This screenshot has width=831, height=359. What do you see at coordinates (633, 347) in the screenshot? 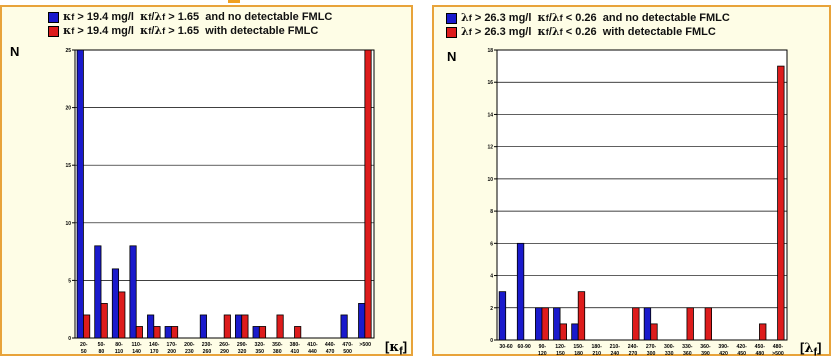
I see `x-tick-label: 240-` at bounding box center [633, 347].